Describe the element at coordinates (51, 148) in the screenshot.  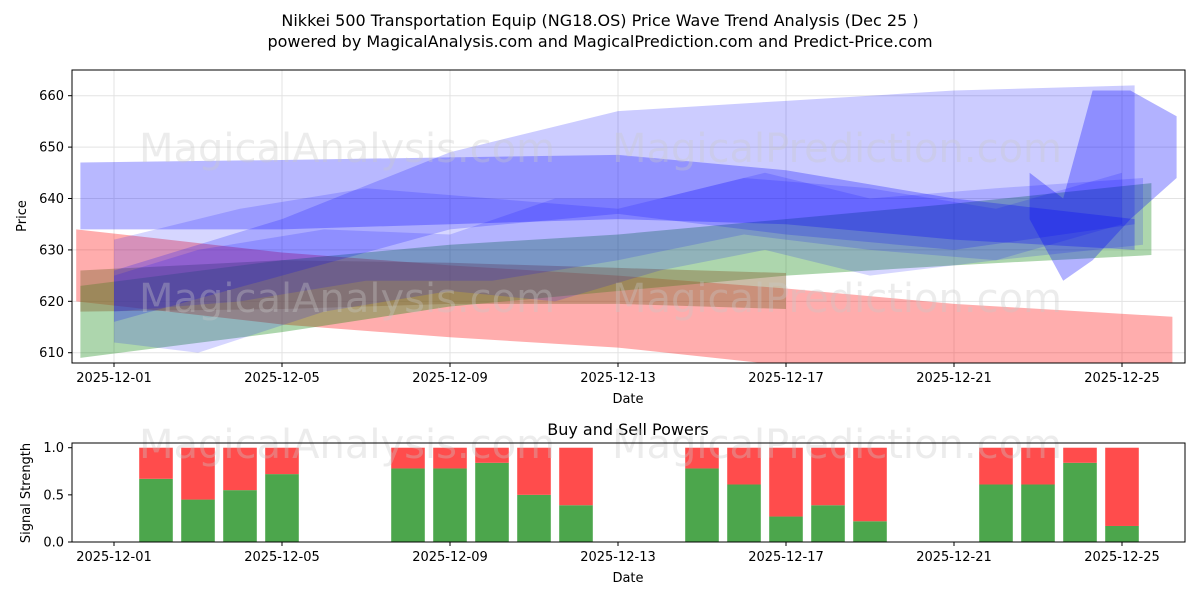
I see `price-y-tick-label-4: 650` at that location.